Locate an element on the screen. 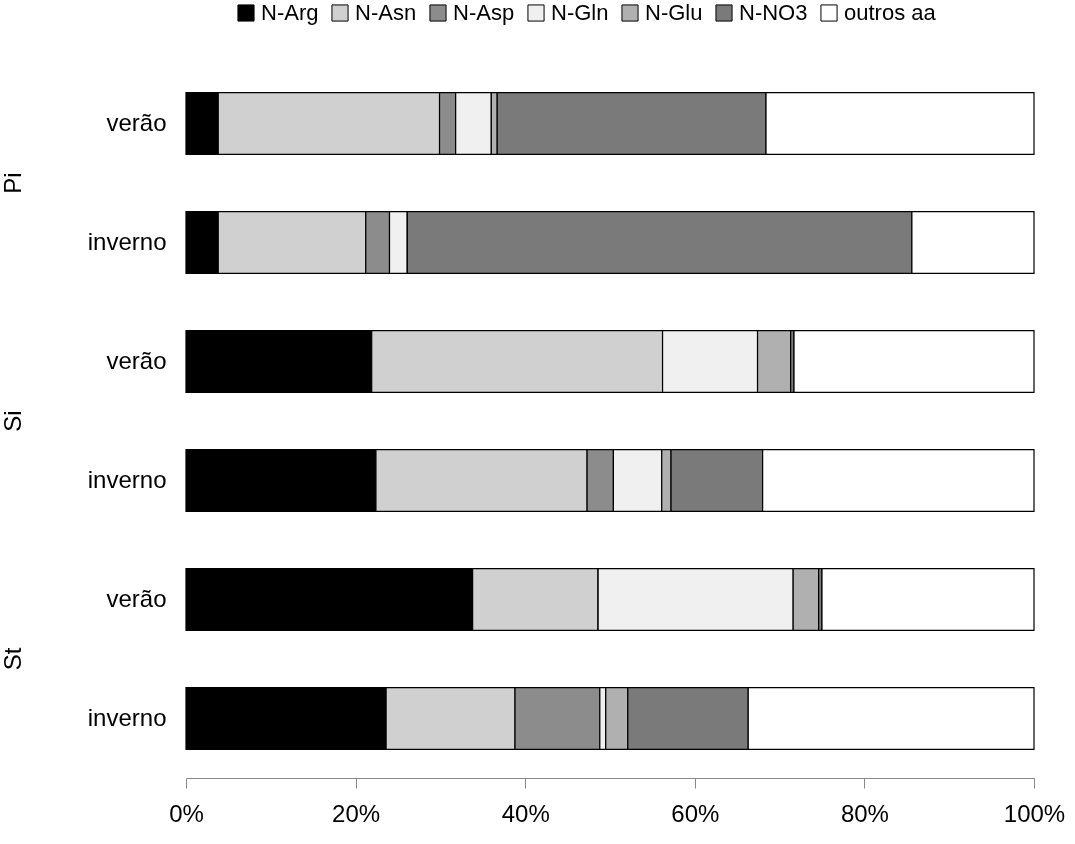  legend-label: N-NO3 is located at coordinates (773, 12).